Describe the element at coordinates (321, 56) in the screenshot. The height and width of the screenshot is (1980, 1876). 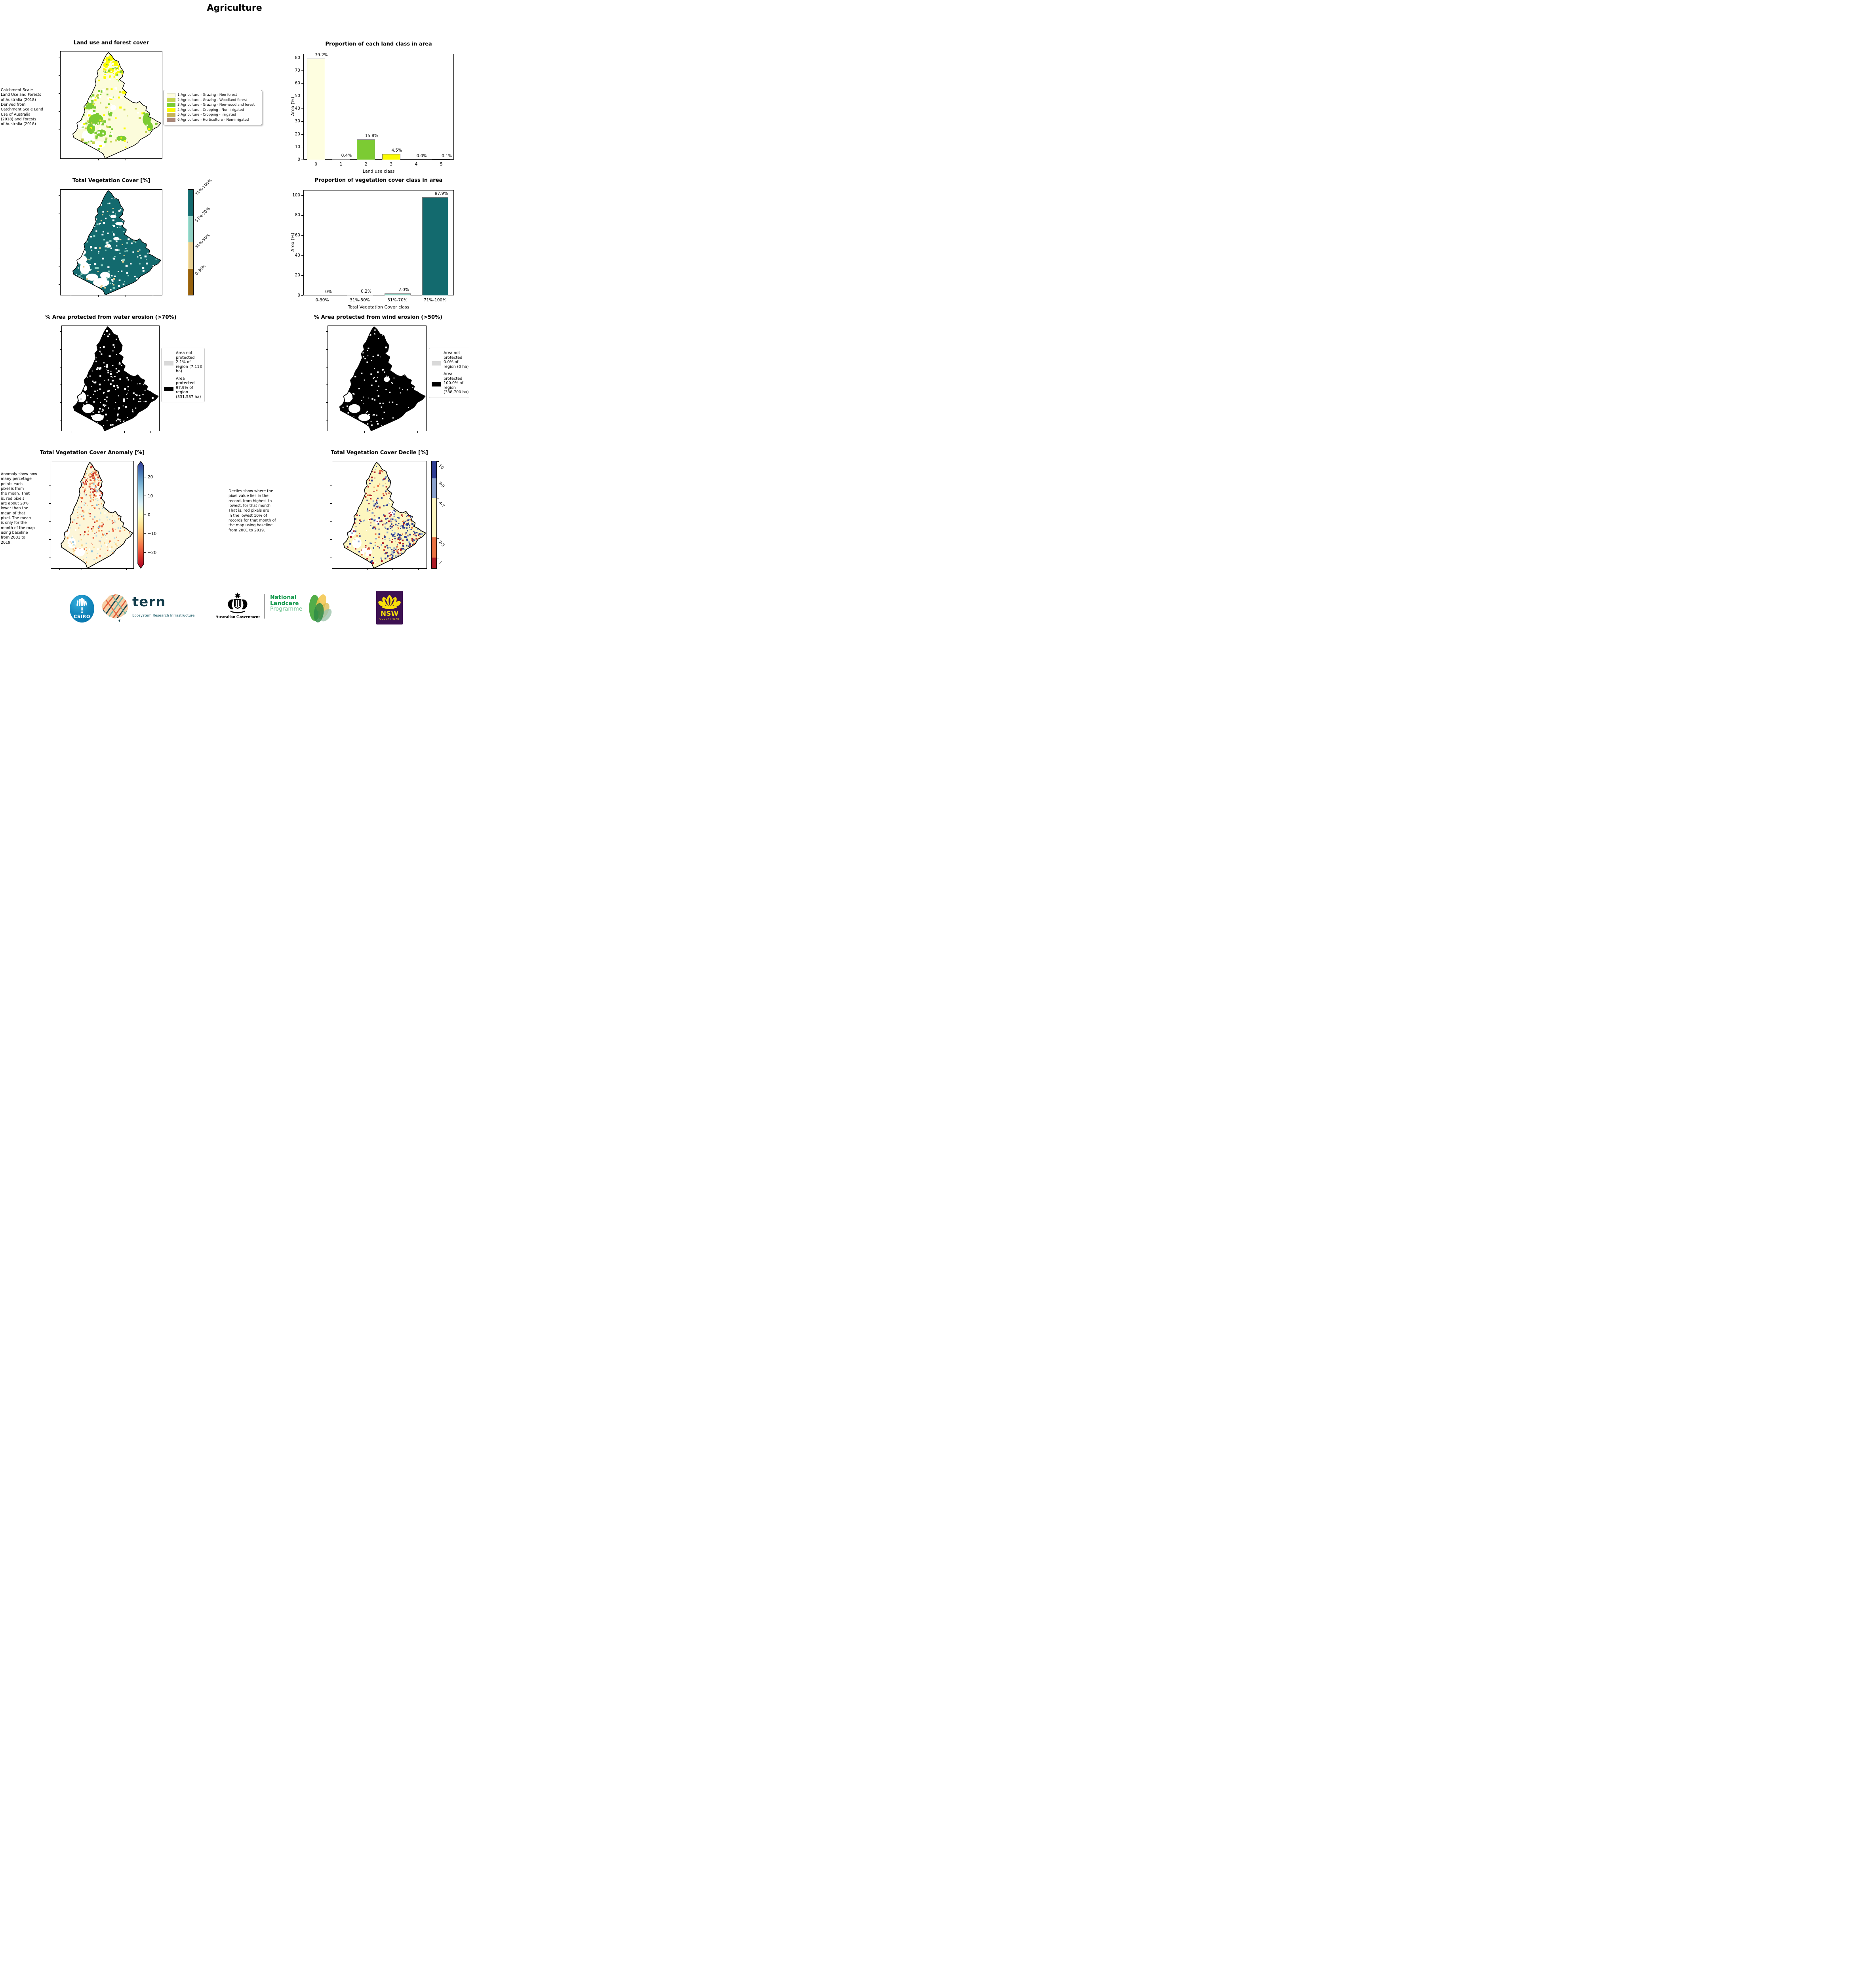
I see `bar-value-label: 79.2%` at that location.